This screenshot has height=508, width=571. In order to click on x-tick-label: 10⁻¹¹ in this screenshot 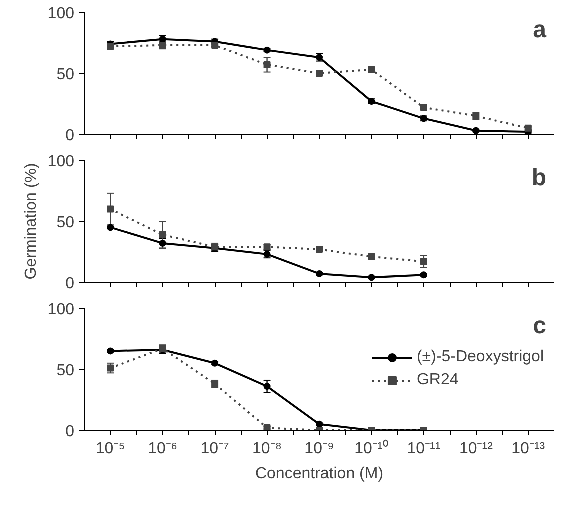, I will do `click(424, 449)`.